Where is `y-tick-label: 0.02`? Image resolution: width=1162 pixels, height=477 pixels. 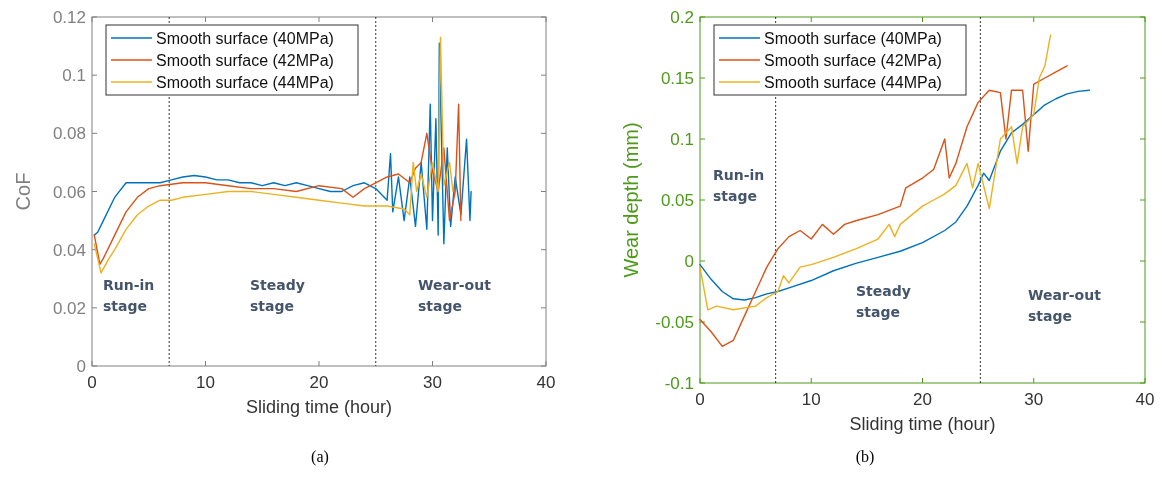
y-tick-label: 0.02 is located at coordinates (69, 308).